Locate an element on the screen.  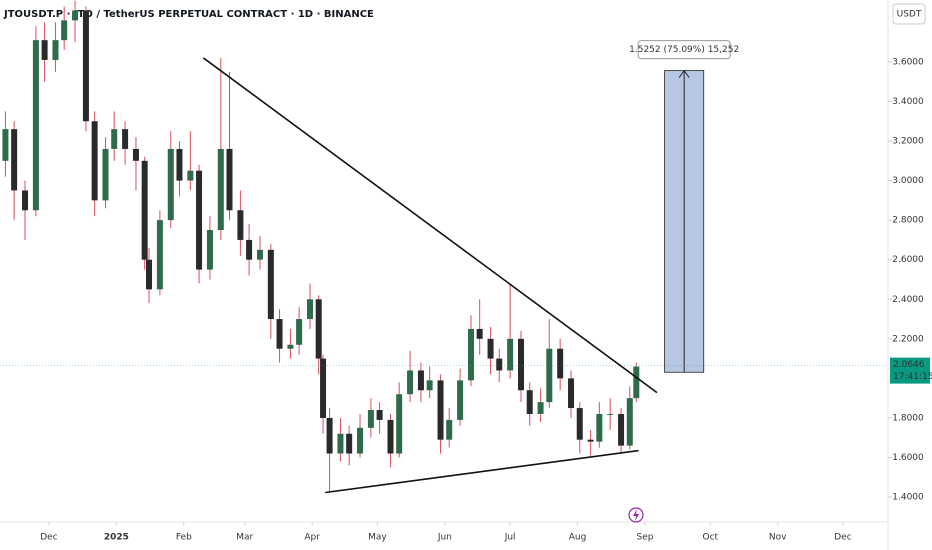
y-tick-label: 3.2000 is located at coordinates (908, 142).